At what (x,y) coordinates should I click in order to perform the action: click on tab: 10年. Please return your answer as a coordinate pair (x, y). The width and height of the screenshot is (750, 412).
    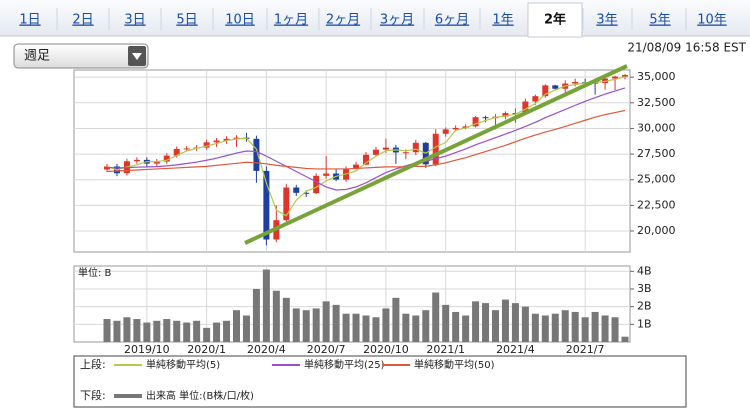
    Looking at the image, I should click on (712, 20).